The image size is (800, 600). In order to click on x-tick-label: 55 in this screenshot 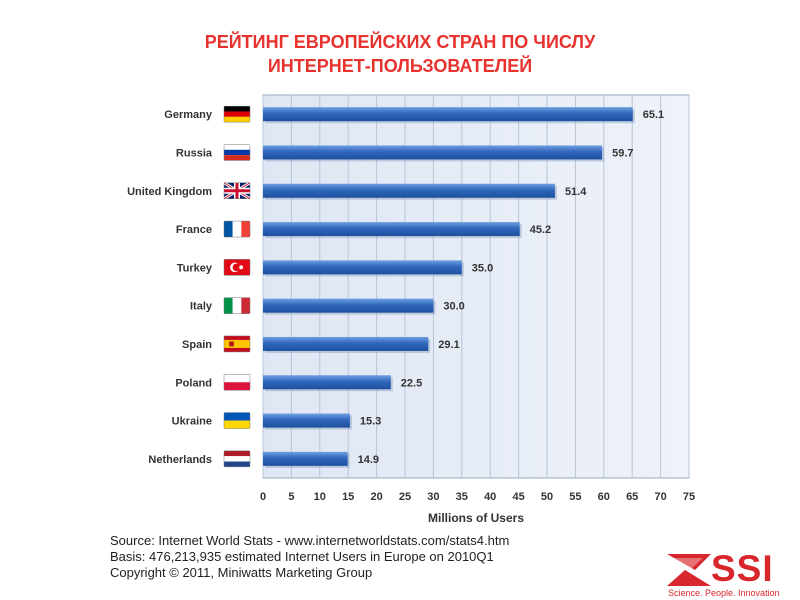, I will do `click(575, 497)`.